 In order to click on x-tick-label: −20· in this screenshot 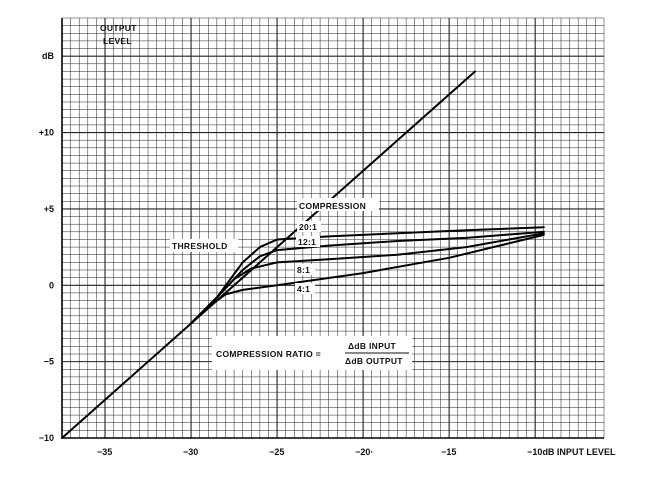, I will do `click(364, 452)`.